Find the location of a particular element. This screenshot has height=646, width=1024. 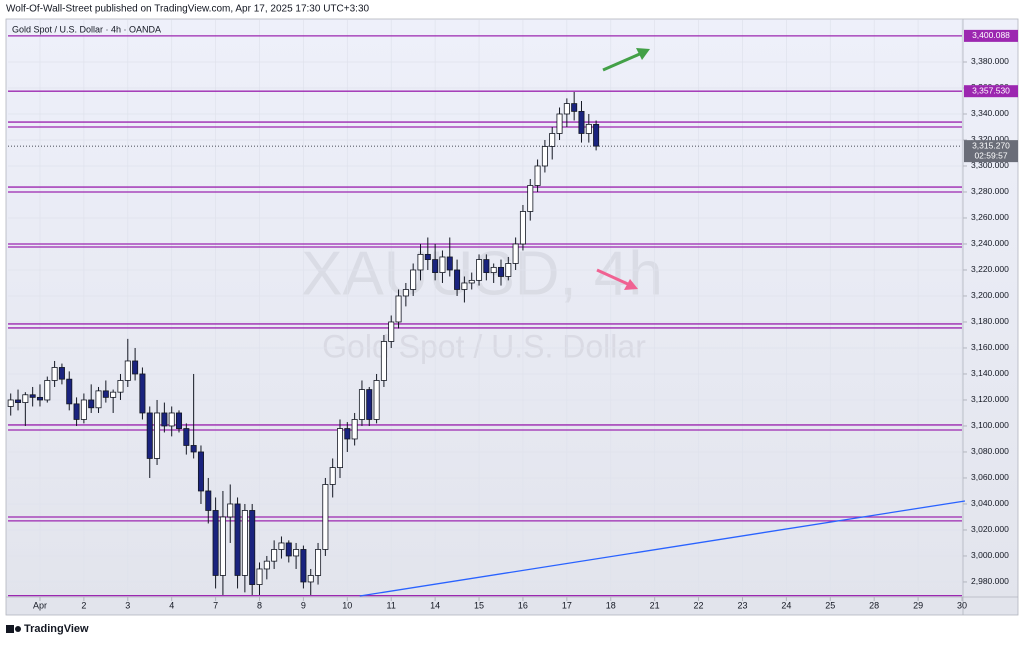

x-tick-label: 8 is located at coordinates (259, 605).